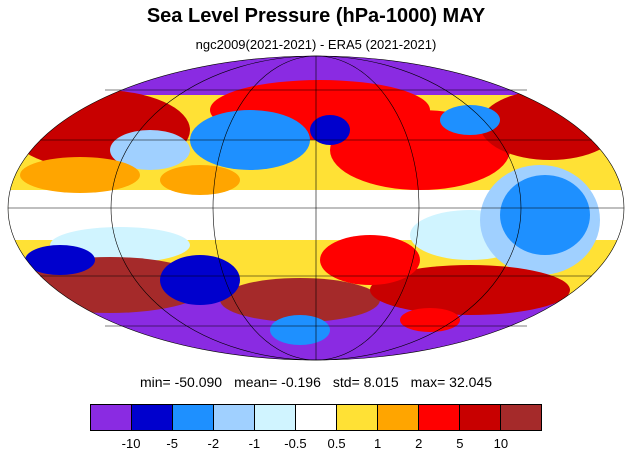 This screenshot has height=460, width=632. Describe the element at coordinates (131, 443) in the screenshot. I see `colorbar-tick-label: -10` at that location.